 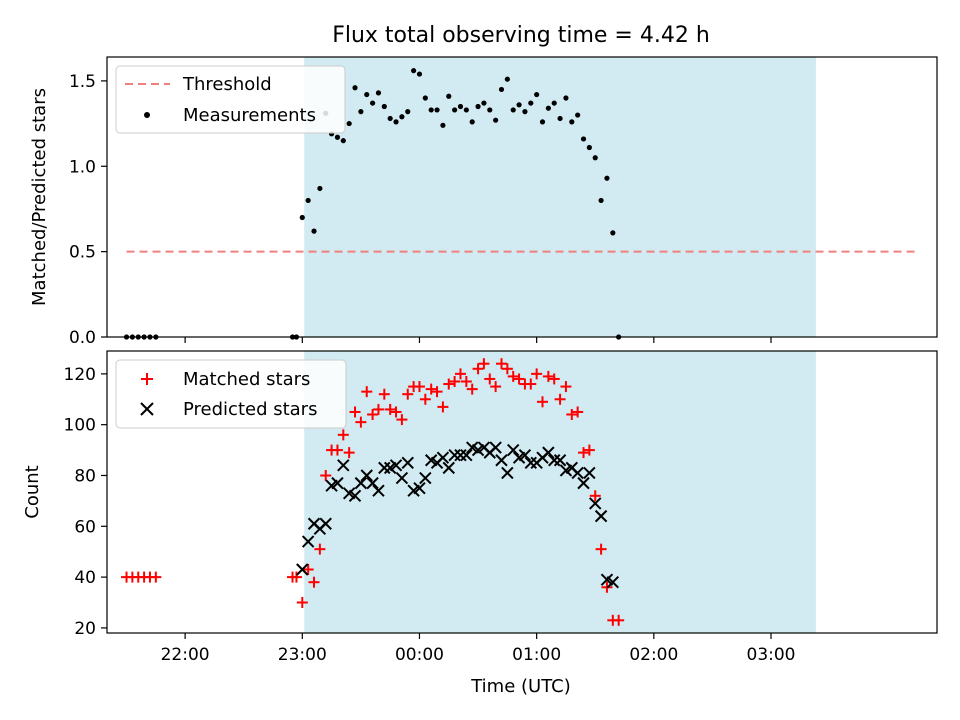 What do you see at coordinates (771, 655) in the screenshot?
I see `x-tick-label: 03:00` at bounding box center [771, 655].